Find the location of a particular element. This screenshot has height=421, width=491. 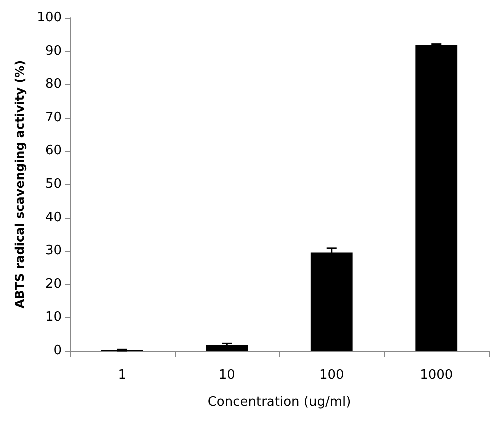

y-tick-label: 100 is located at coordinates (49, 18).